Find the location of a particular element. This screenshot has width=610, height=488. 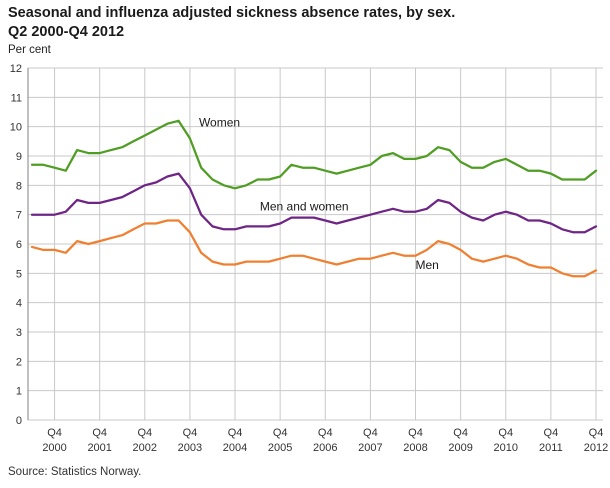

x-tick-year-label: 2007 is located at coordinates (370, 448).